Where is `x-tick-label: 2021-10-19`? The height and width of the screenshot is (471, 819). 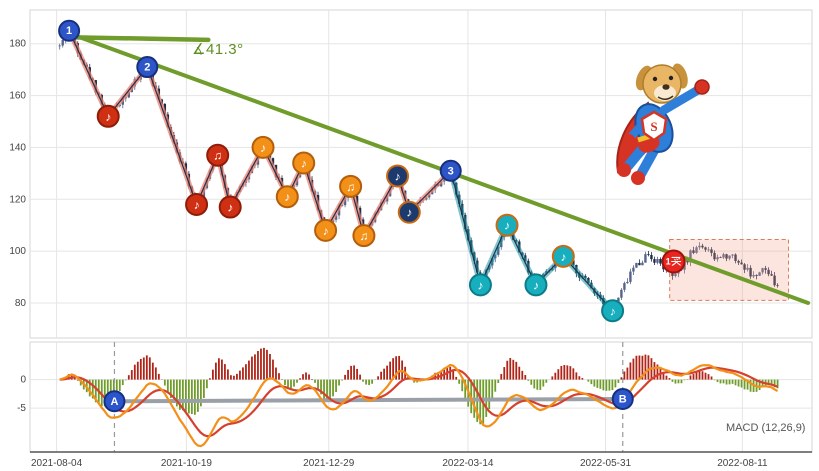 x-tick-label: 2021-10-19 is located at coordinates (187, 463).